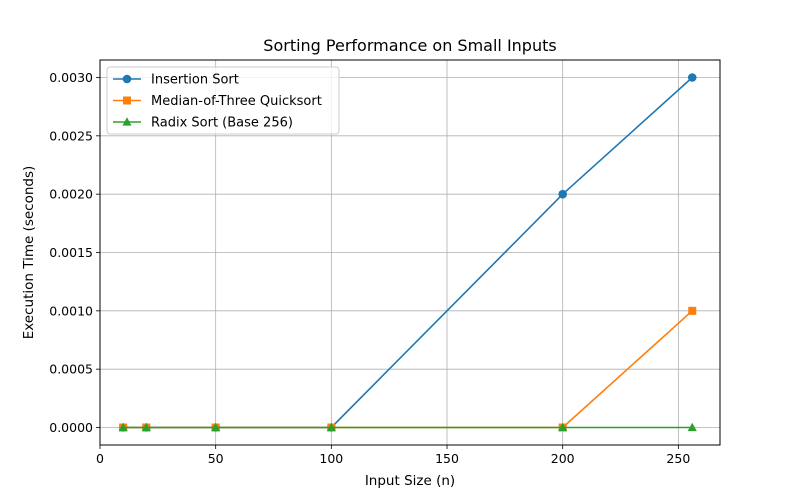 Image resolution: width=800 pixels, height=500 pixels. I want to click on y-tick-label: 0.0005, so click(71, 369).